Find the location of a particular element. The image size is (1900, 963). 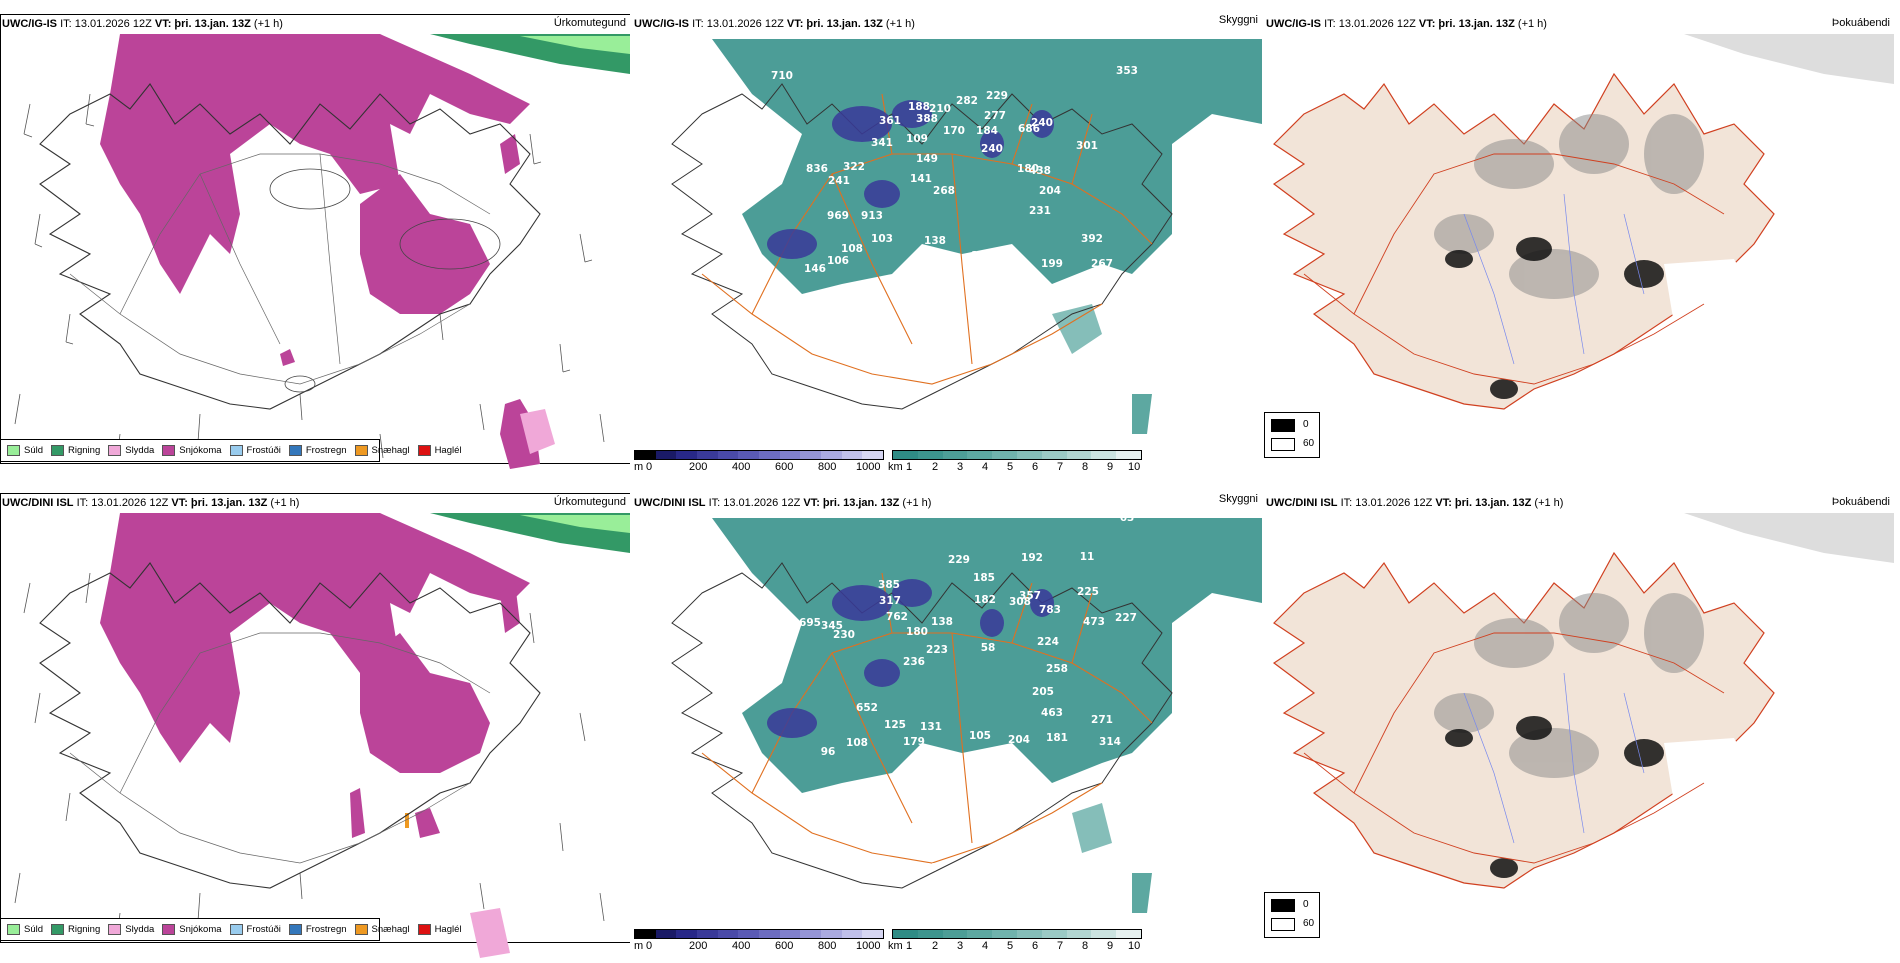

tick-label: 6 is located at coordinates (1035, 946).